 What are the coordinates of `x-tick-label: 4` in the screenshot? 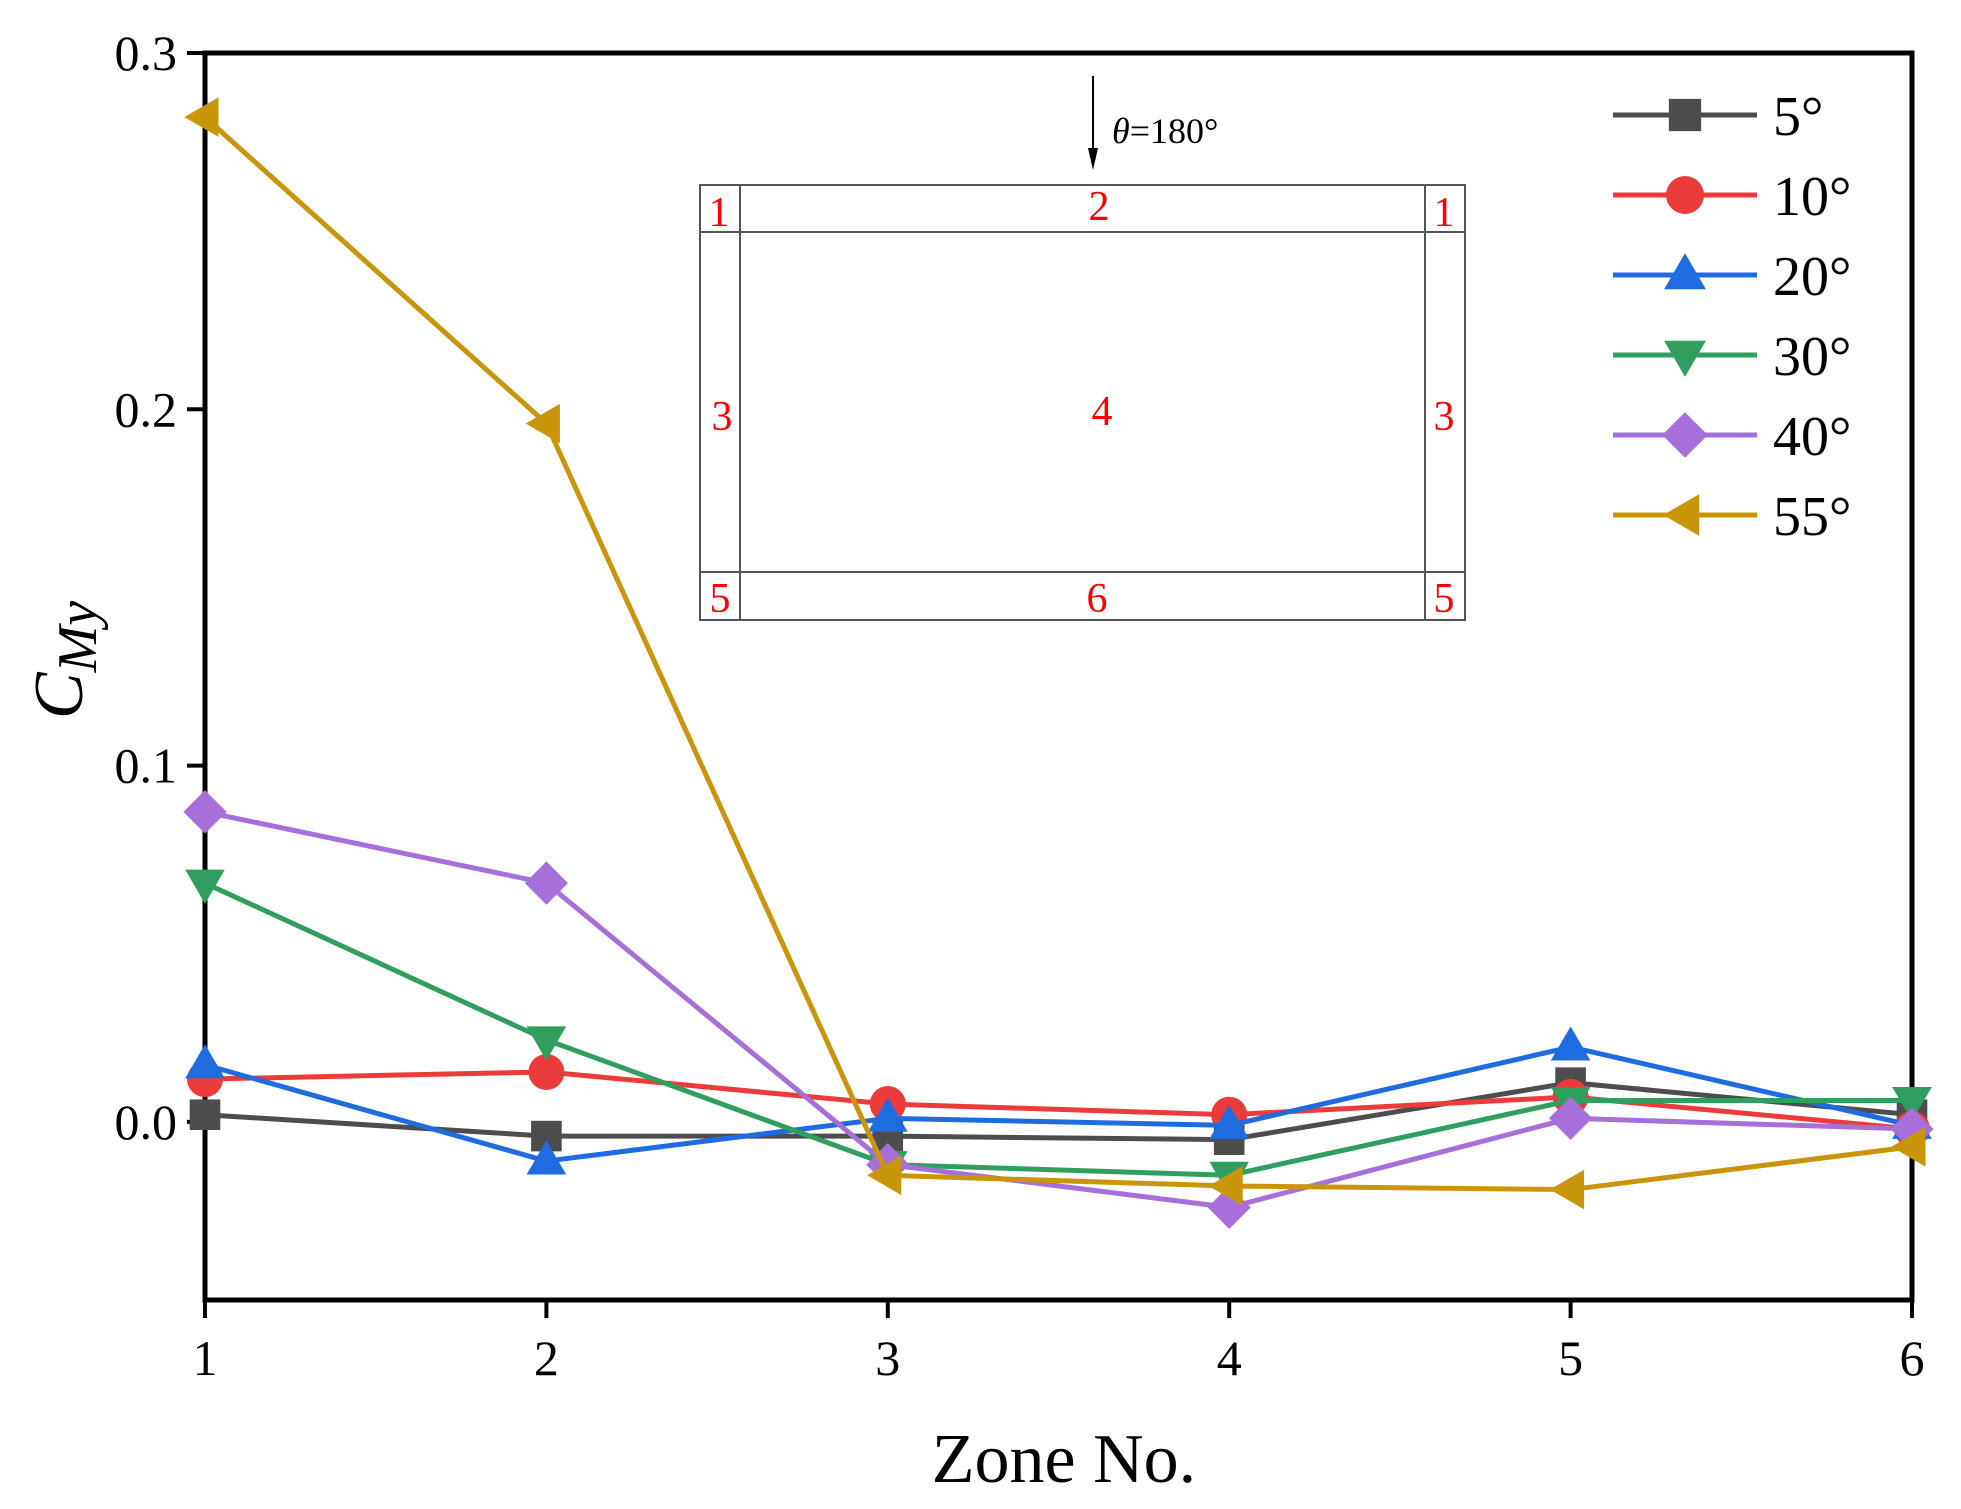 It's located at (1229, 1358).